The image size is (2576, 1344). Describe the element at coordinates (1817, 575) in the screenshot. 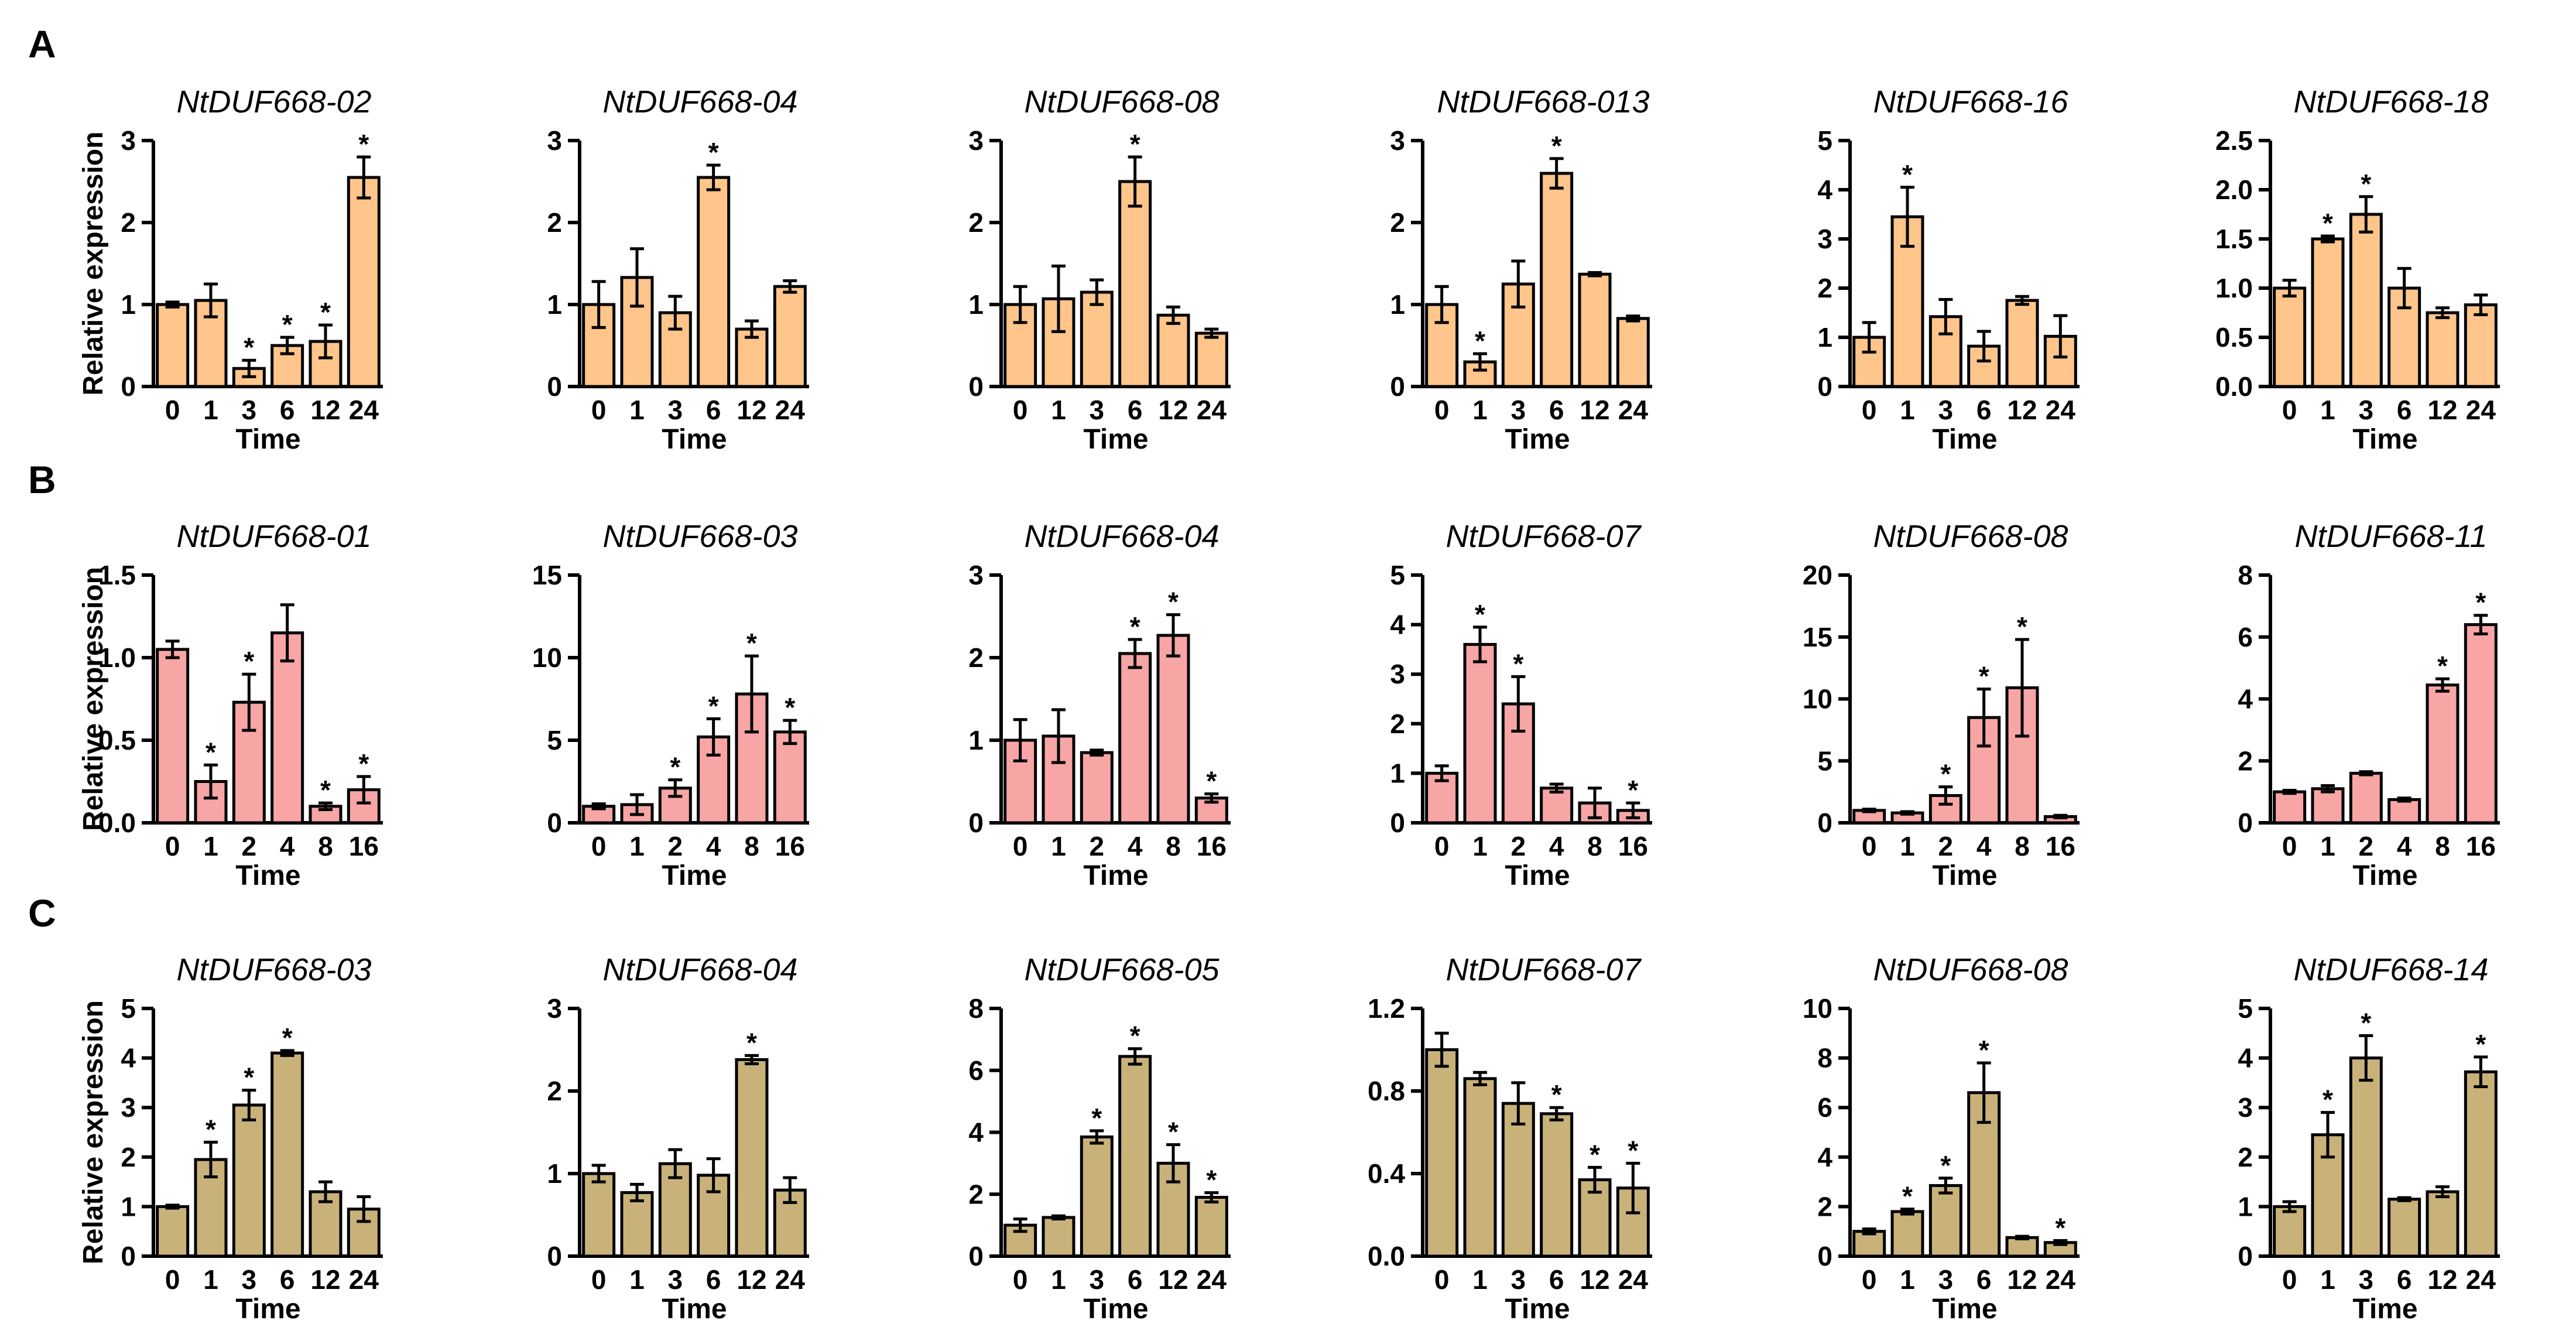

I see `y-tick-label: 20` at that location.